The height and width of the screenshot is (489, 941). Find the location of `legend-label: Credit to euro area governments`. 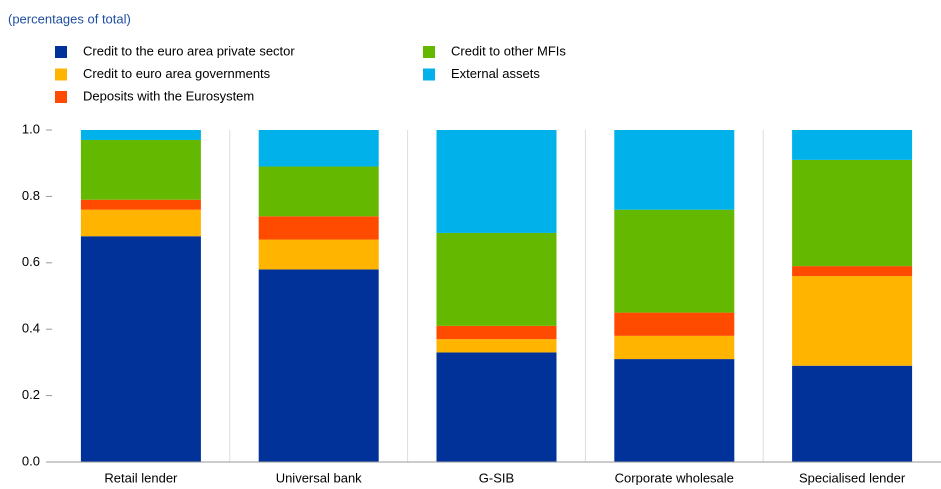

legend-label: Credit to euro area governments is located at coordinates (177, 73).